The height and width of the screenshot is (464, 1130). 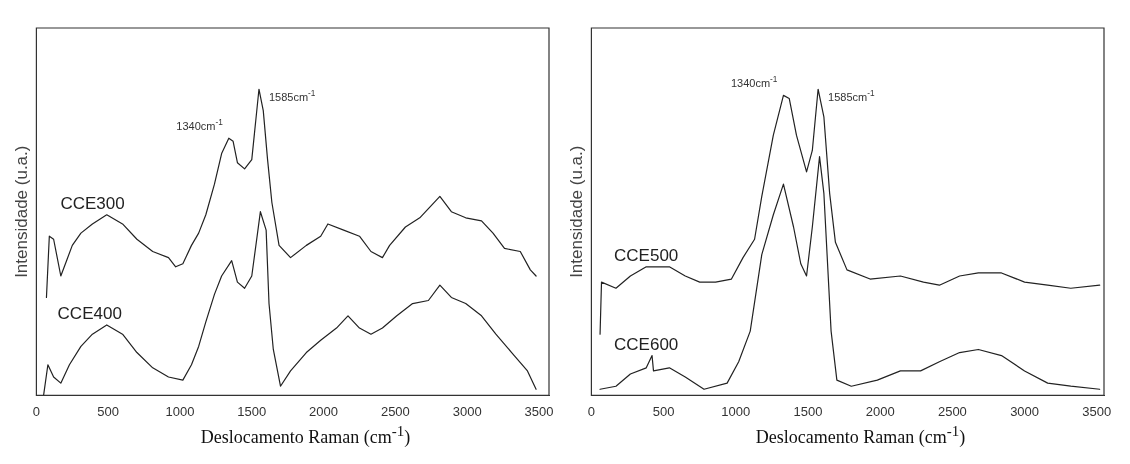 What do you see at coordinates (89, 313) in the screenshot?
I see `series-label: CCE400` at bounding box center [89, 313].